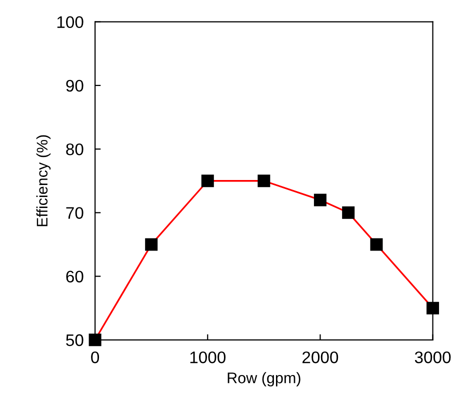  What do you see at coordinates (43, 180) in the screenshot?
I see `y-axis-title: Efficiency (%)` at bounding box center [43, 180].